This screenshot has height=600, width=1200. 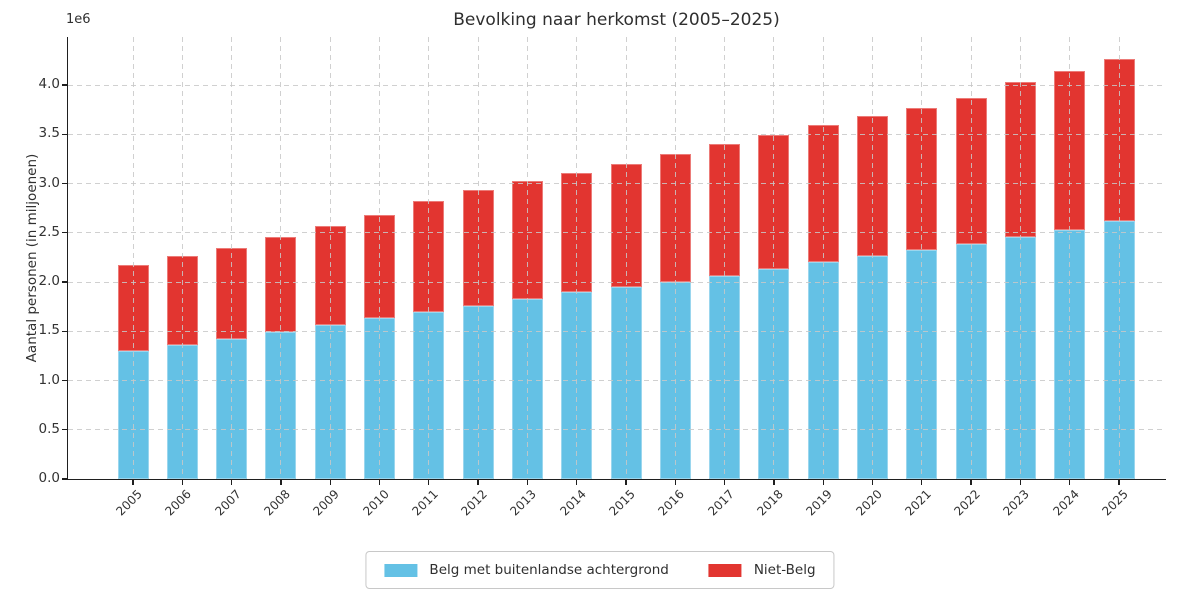 I want to click on y-tick-label: 2.5, so click(x=49, y=231).